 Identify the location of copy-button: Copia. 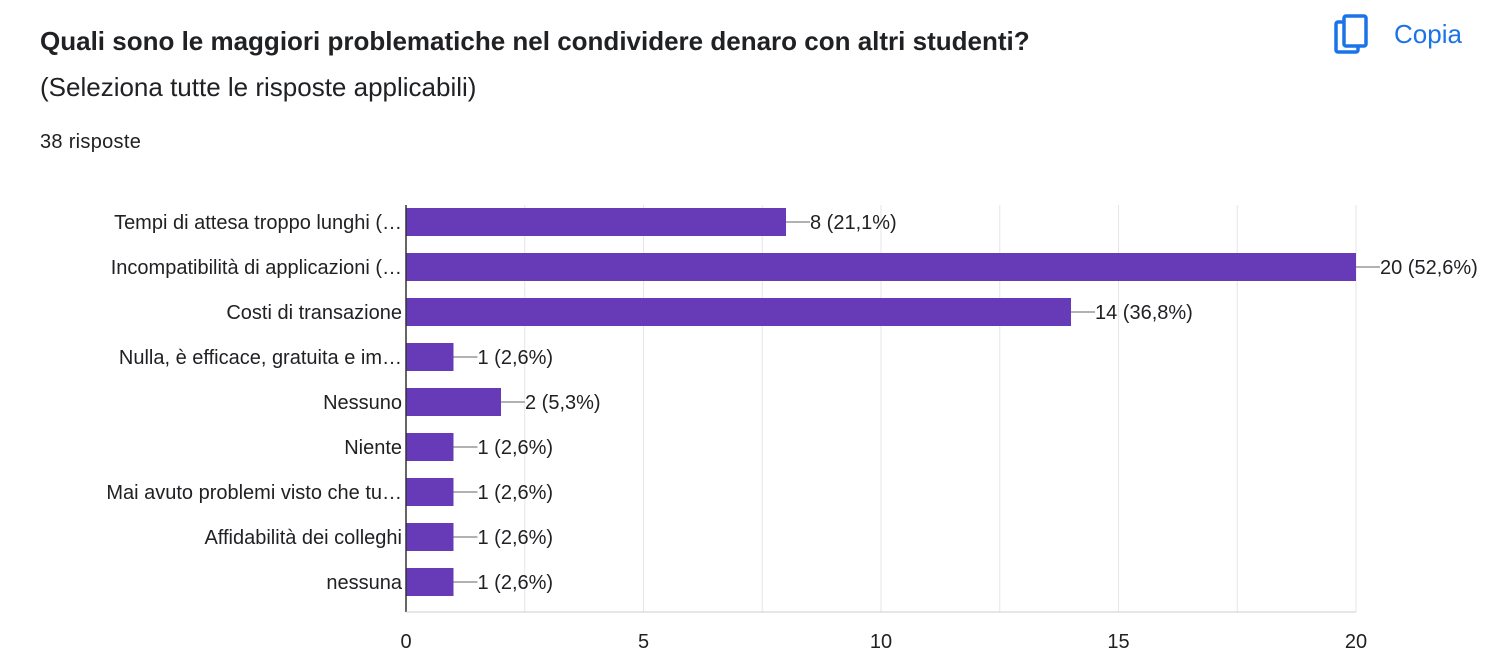
(1398, 34).